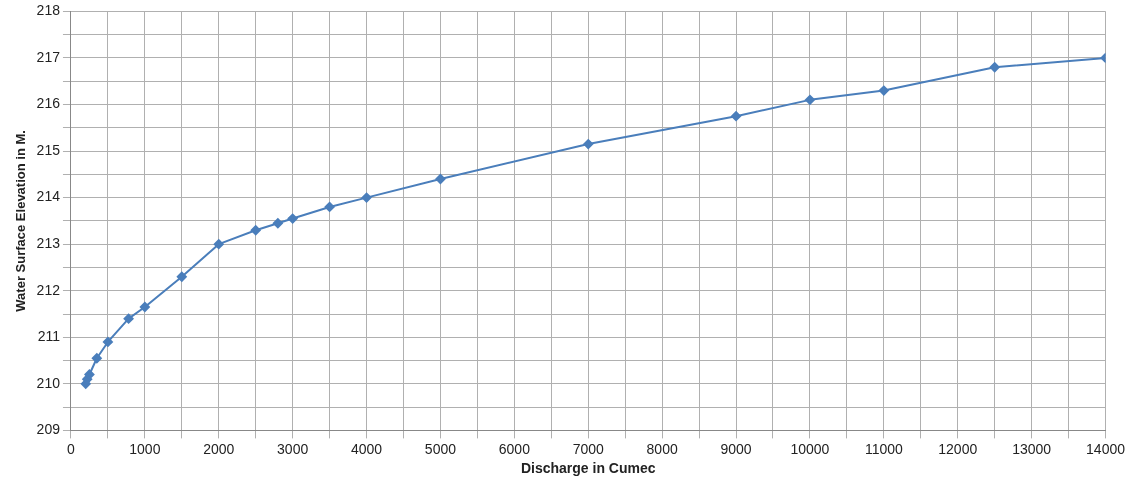 The width and height of the screenshot is (1128, 488). Describe the element at coordinates (219, 448) in the screenshot. I see `x-tick-label: 2000` at that location.